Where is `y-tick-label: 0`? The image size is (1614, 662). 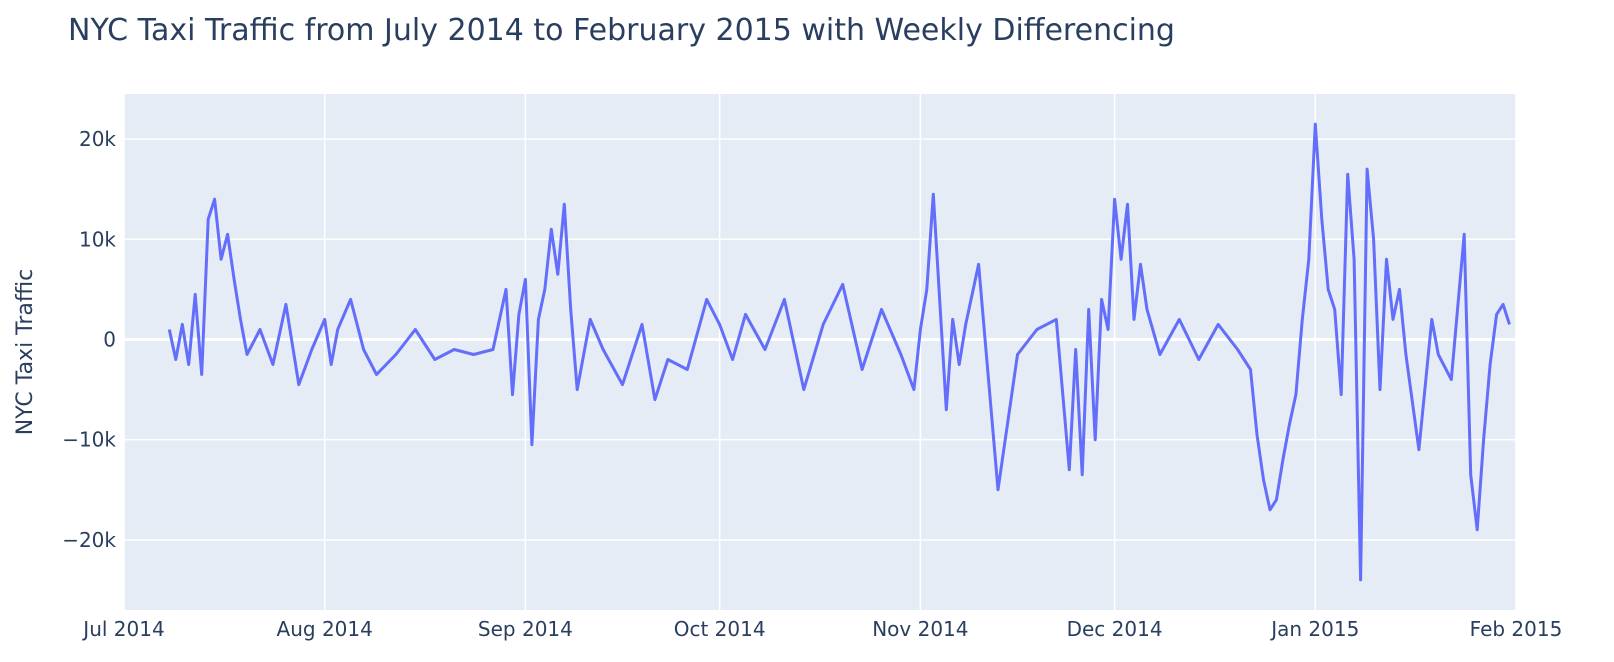 y-tick-label: 0 is located at coordinates (109, 339).